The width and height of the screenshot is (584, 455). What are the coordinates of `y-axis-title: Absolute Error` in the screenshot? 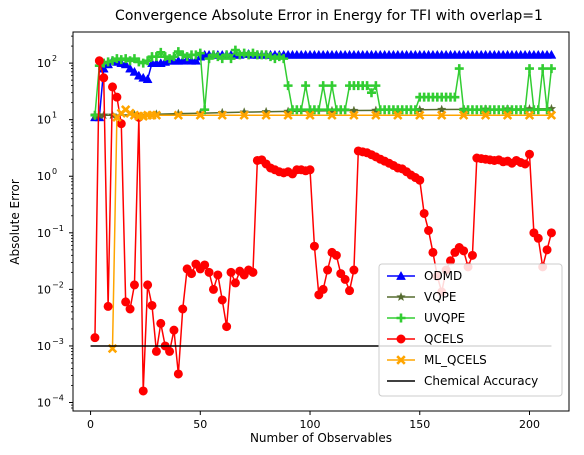 It's located at (15, 222).